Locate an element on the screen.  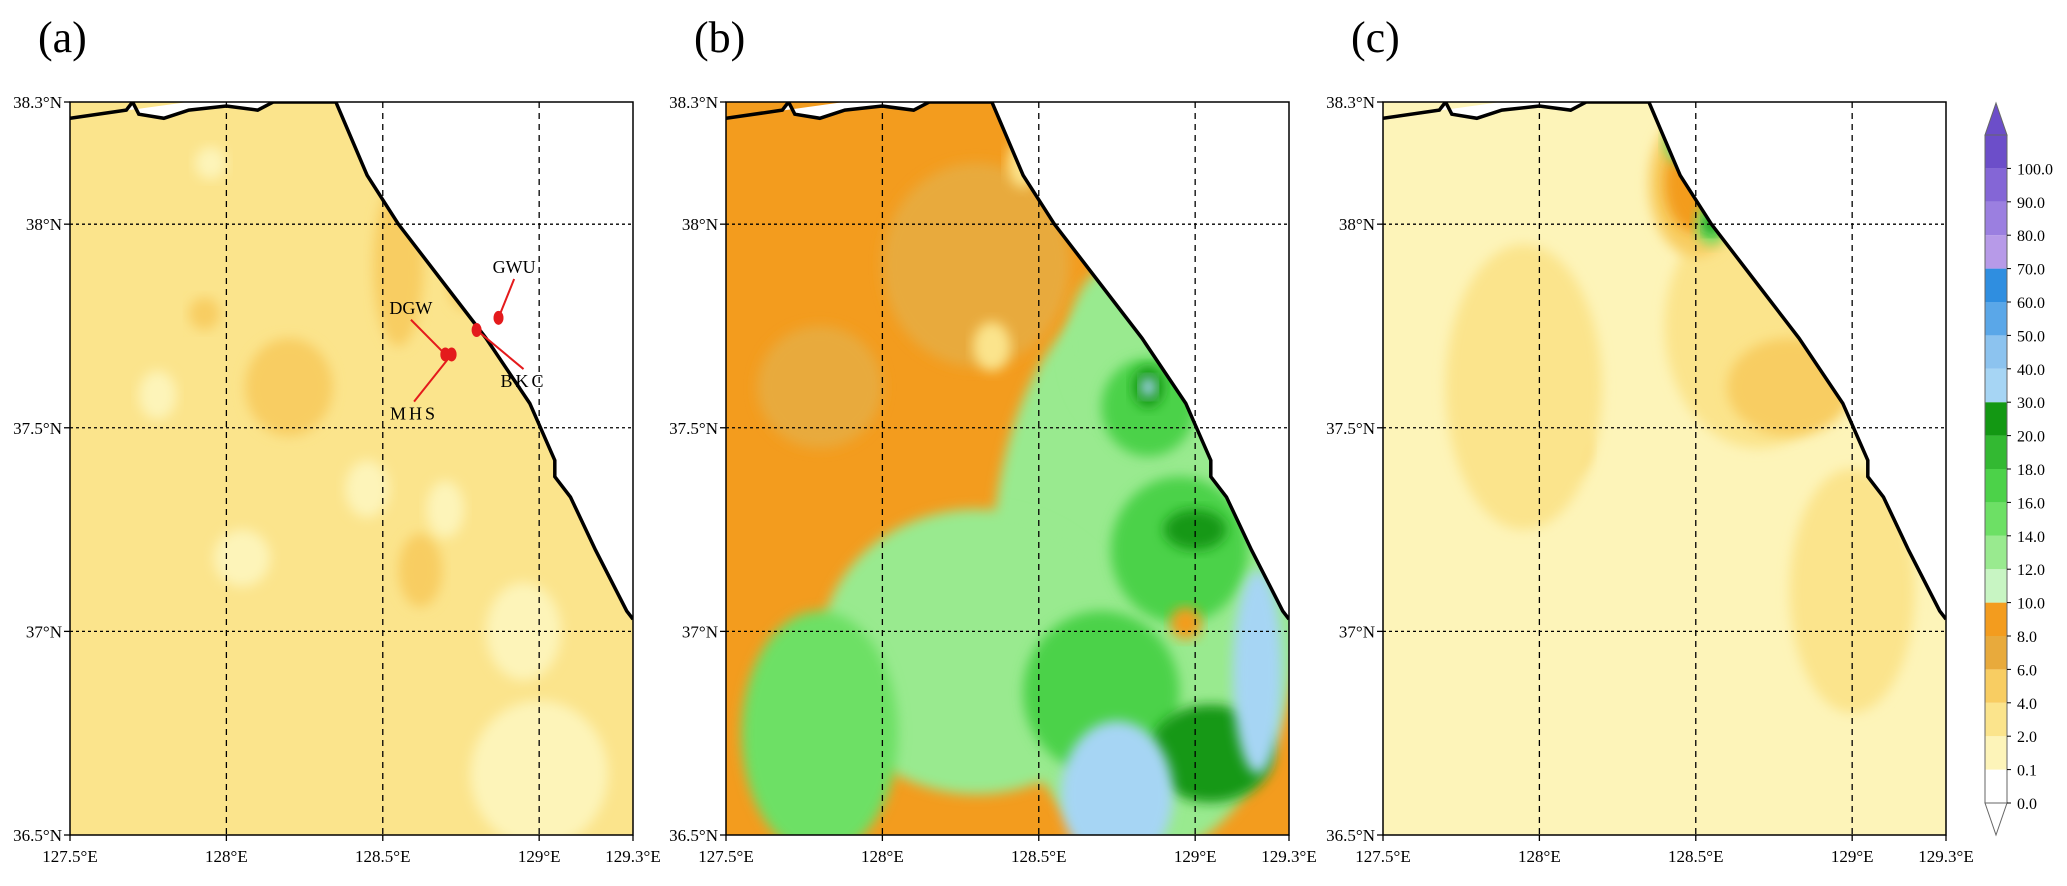
station-label: MHS is located at coordinates (414, 414).